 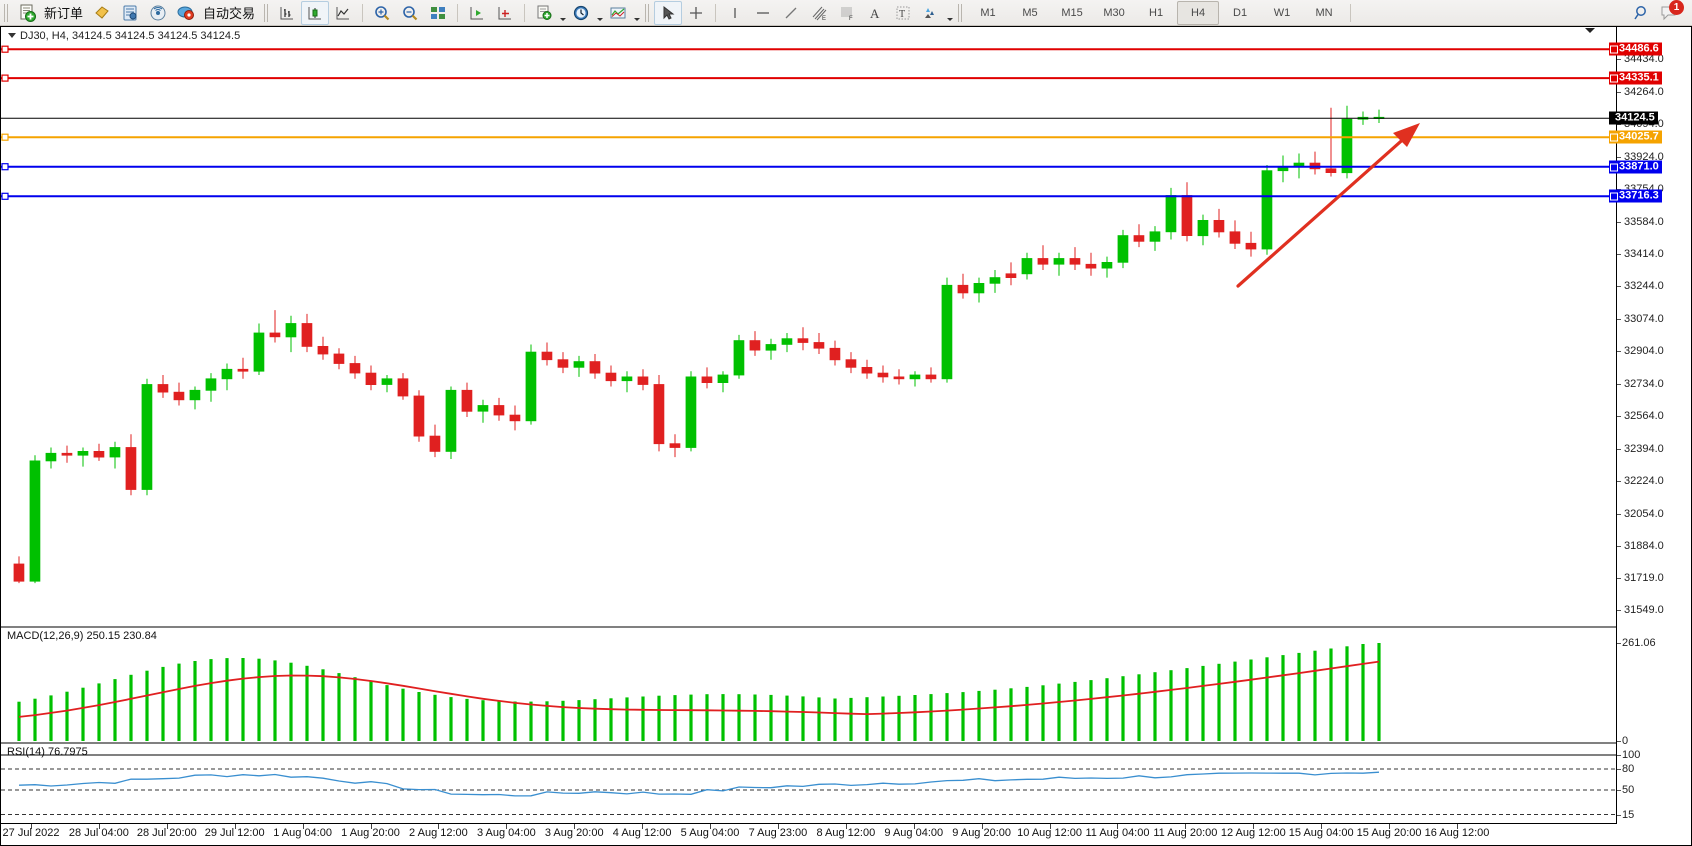 What do you see at coordinates (343, 13) in the screenshot?
I see `line-chart-icon` at bounding box center [343, 13].